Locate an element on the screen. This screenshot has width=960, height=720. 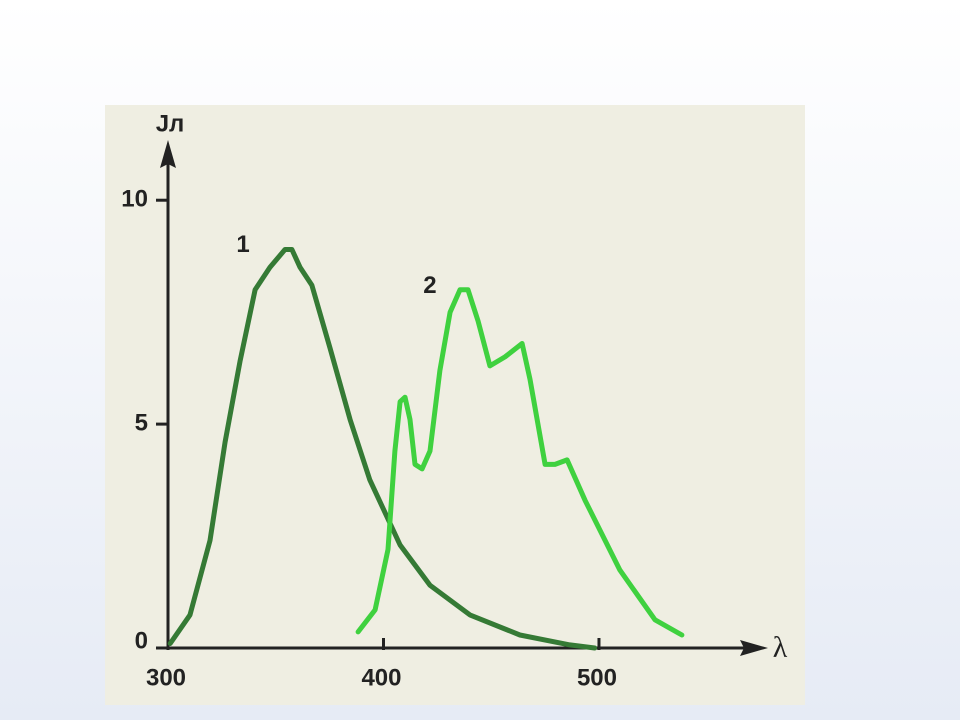
x-tick-label: 400 is located at coordinates (381, 677).